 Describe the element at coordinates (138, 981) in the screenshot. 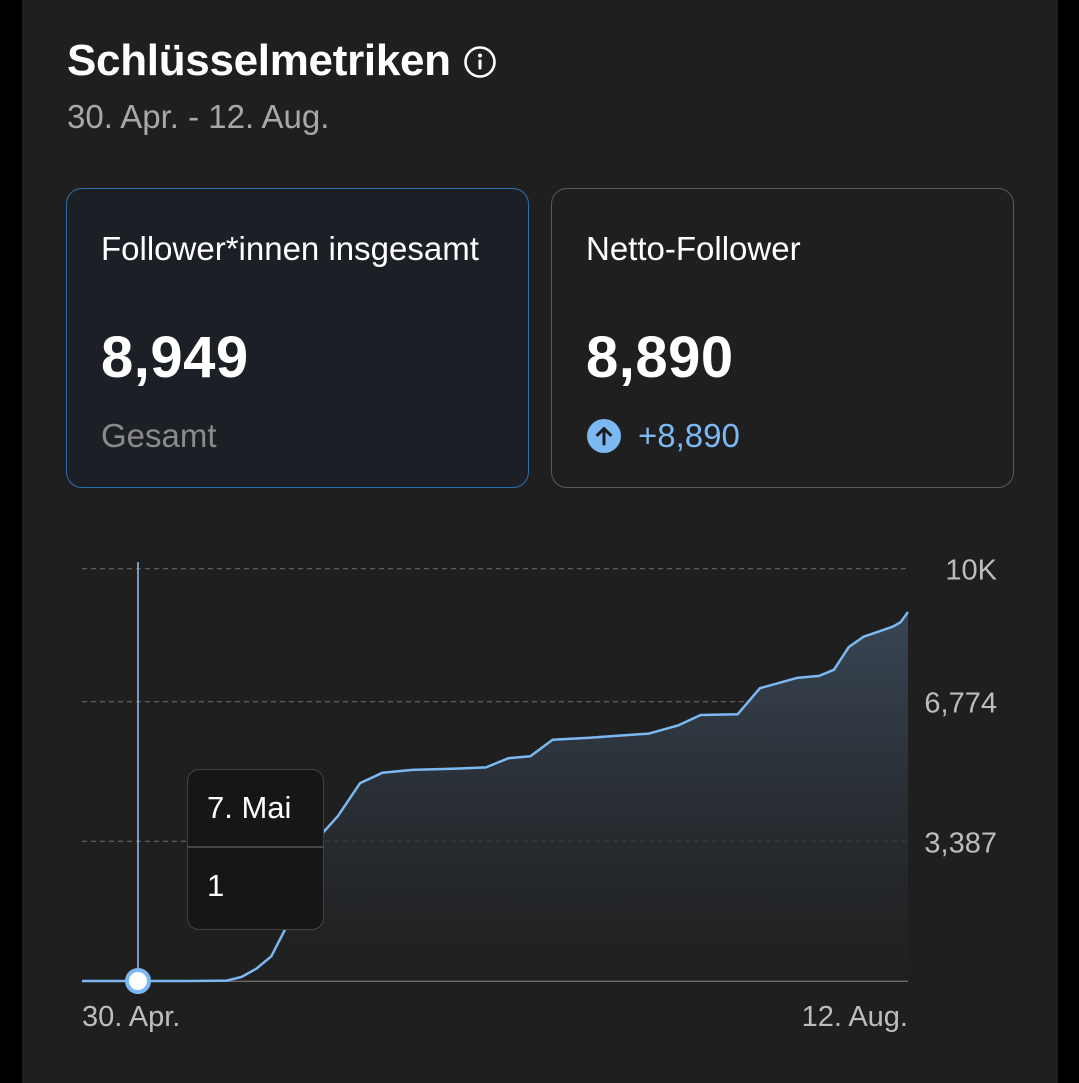

I see `highlighted-point` at that location.